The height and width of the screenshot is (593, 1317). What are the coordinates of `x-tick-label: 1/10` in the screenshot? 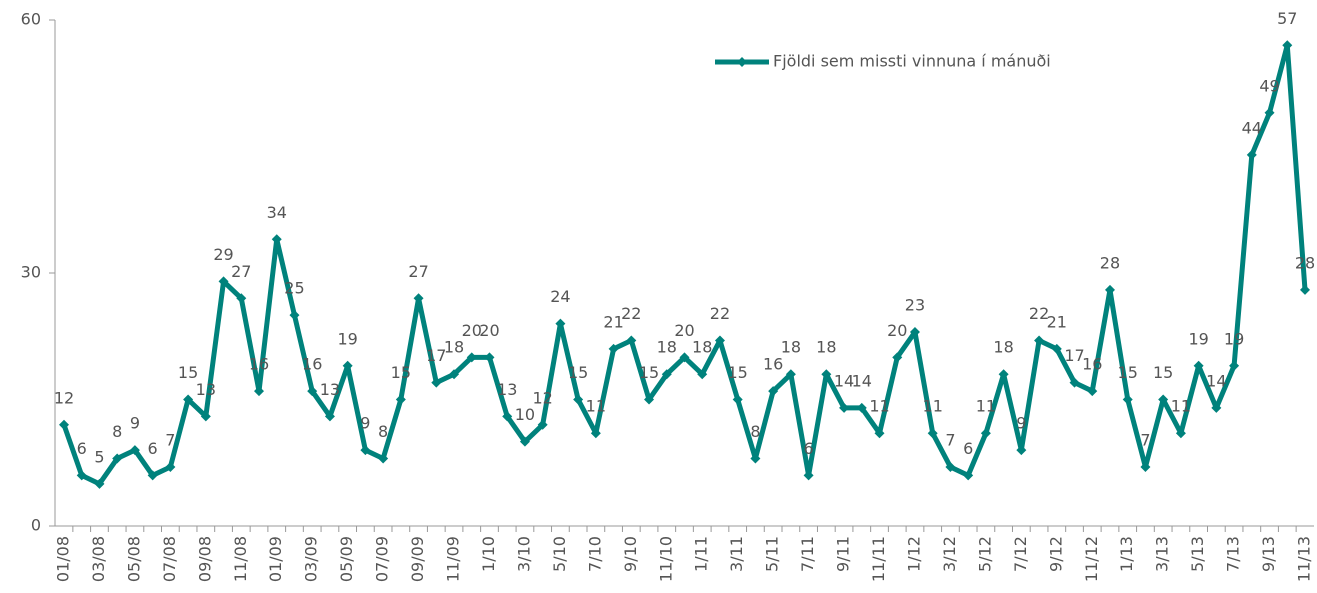 It's located at (488, 554).